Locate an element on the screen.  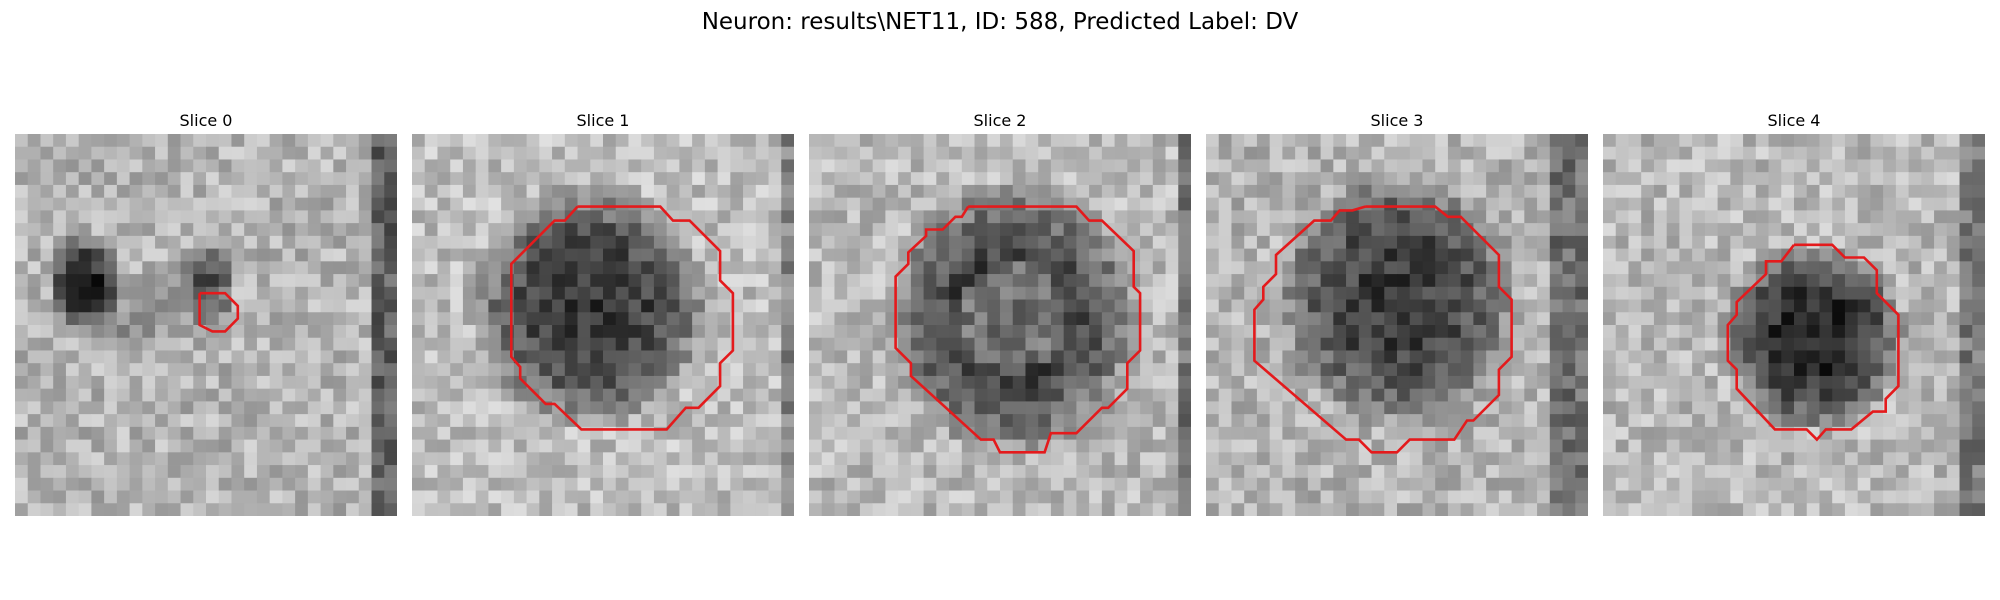
slice-title: Slice 3 is located at coordinates (1397, 120).